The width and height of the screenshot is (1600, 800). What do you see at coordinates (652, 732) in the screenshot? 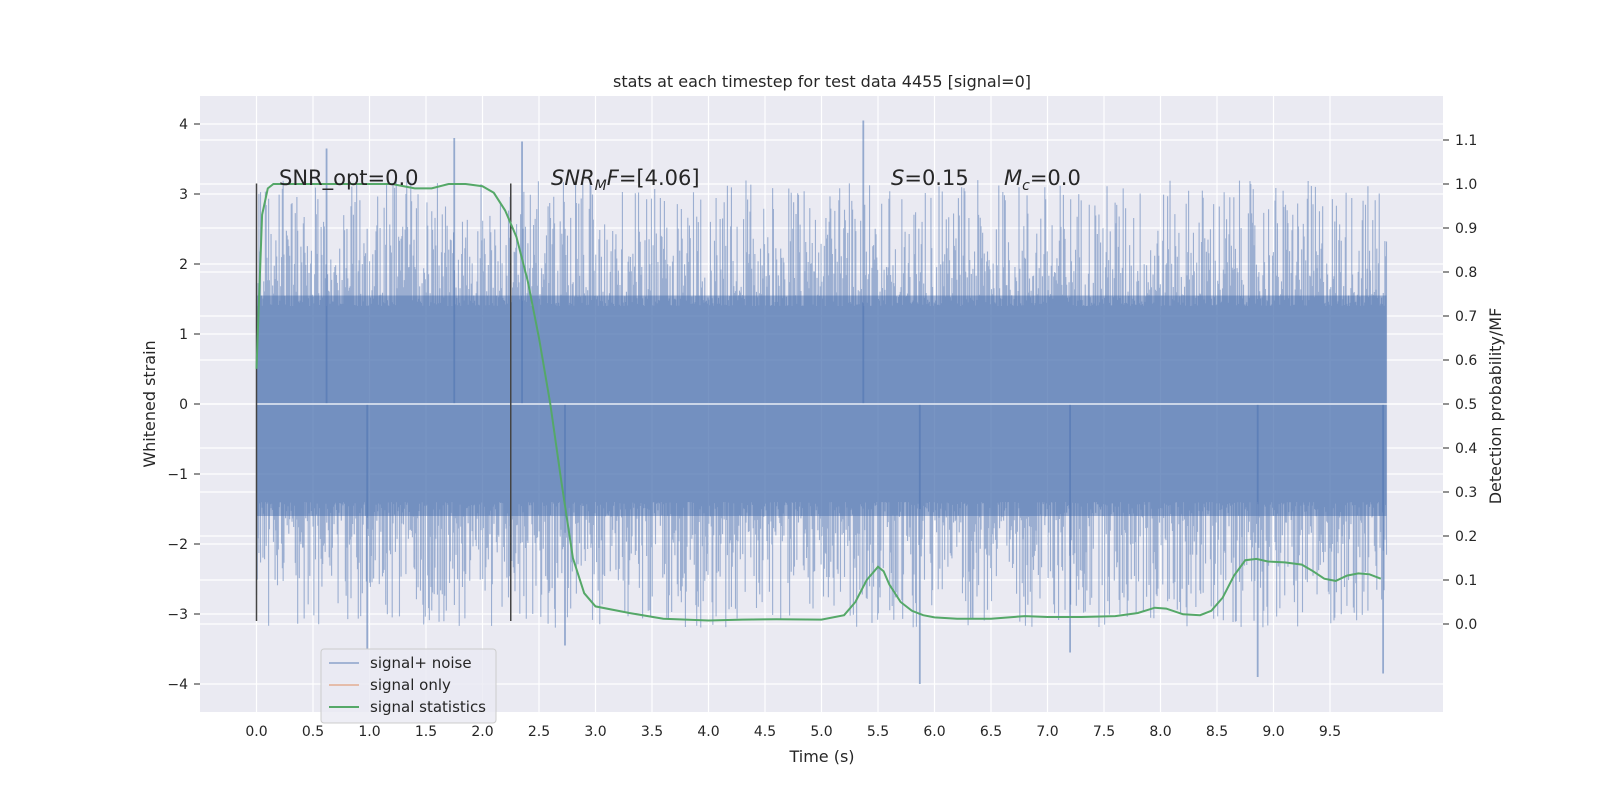
I see `x-tick-label: 3.5` at bounding box center [652, 732].